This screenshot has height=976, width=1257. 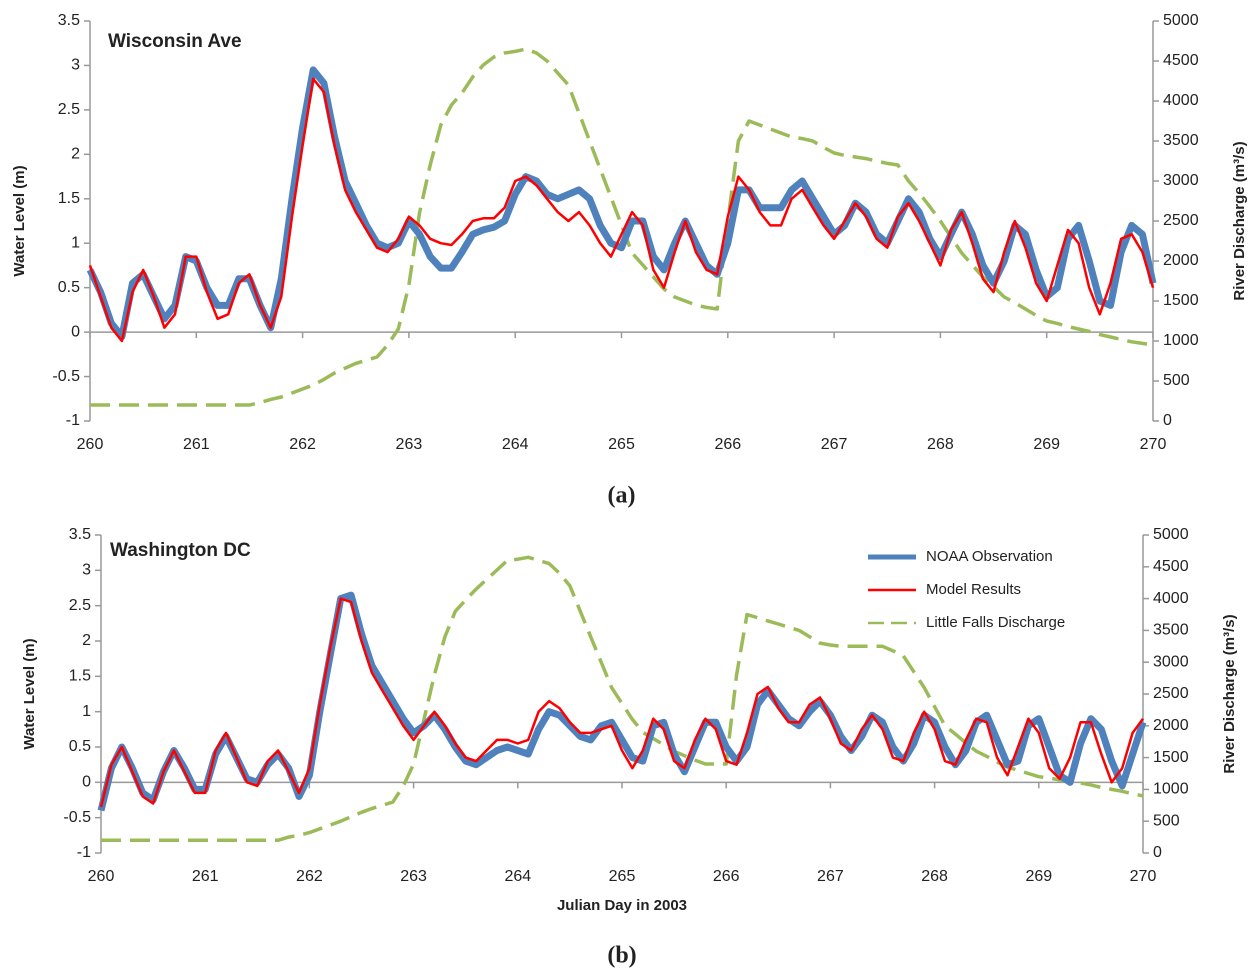 I want to click on caption: (b), so click(x=621, y=956).